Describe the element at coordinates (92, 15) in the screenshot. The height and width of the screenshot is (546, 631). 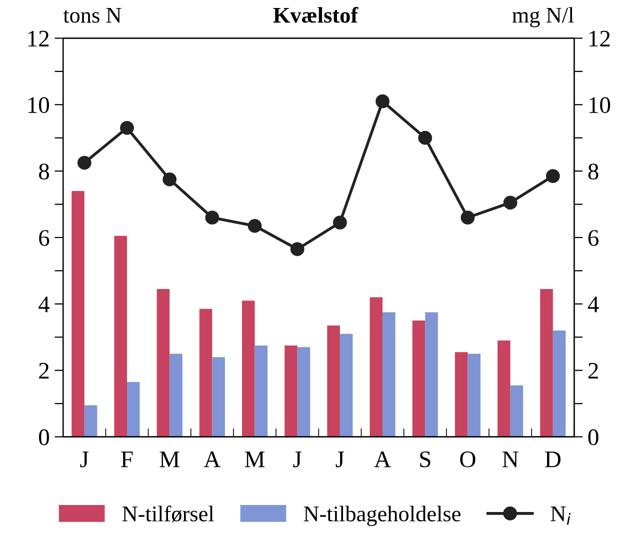
I see `y-axis-title: tons N` at that location.